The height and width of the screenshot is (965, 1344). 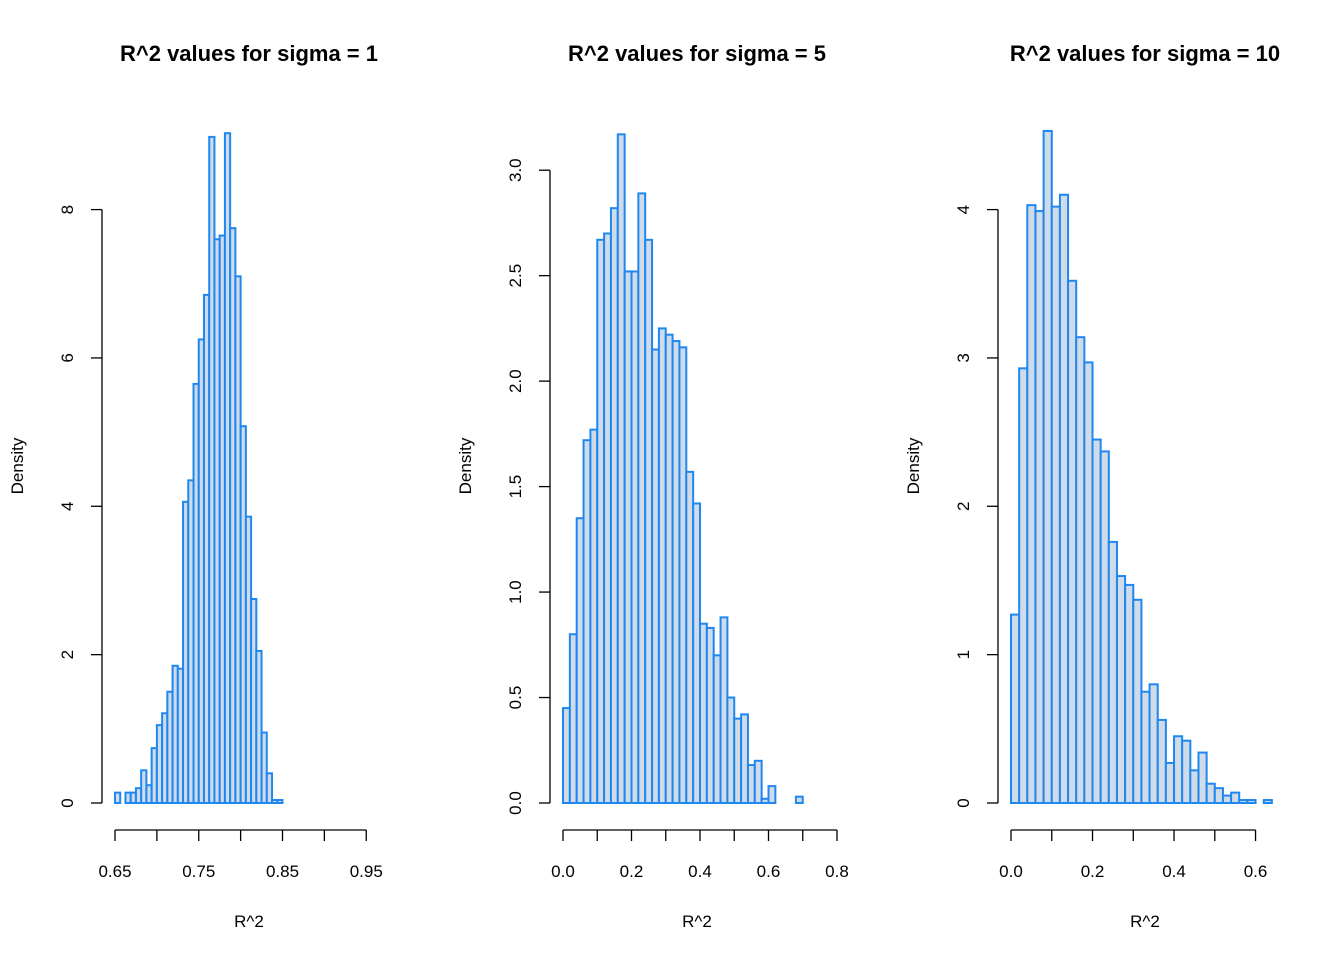 I want to click on y-tick-label: 3.0, so click(x=515, y=170).